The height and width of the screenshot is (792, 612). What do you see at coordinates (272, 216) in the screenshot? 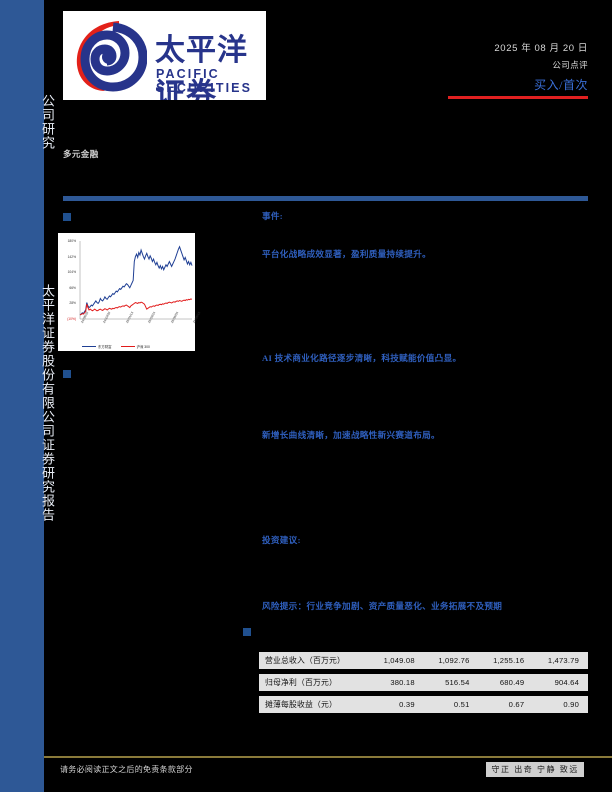
I see `heading-event: 事件:` at bounding box center [272, 216].